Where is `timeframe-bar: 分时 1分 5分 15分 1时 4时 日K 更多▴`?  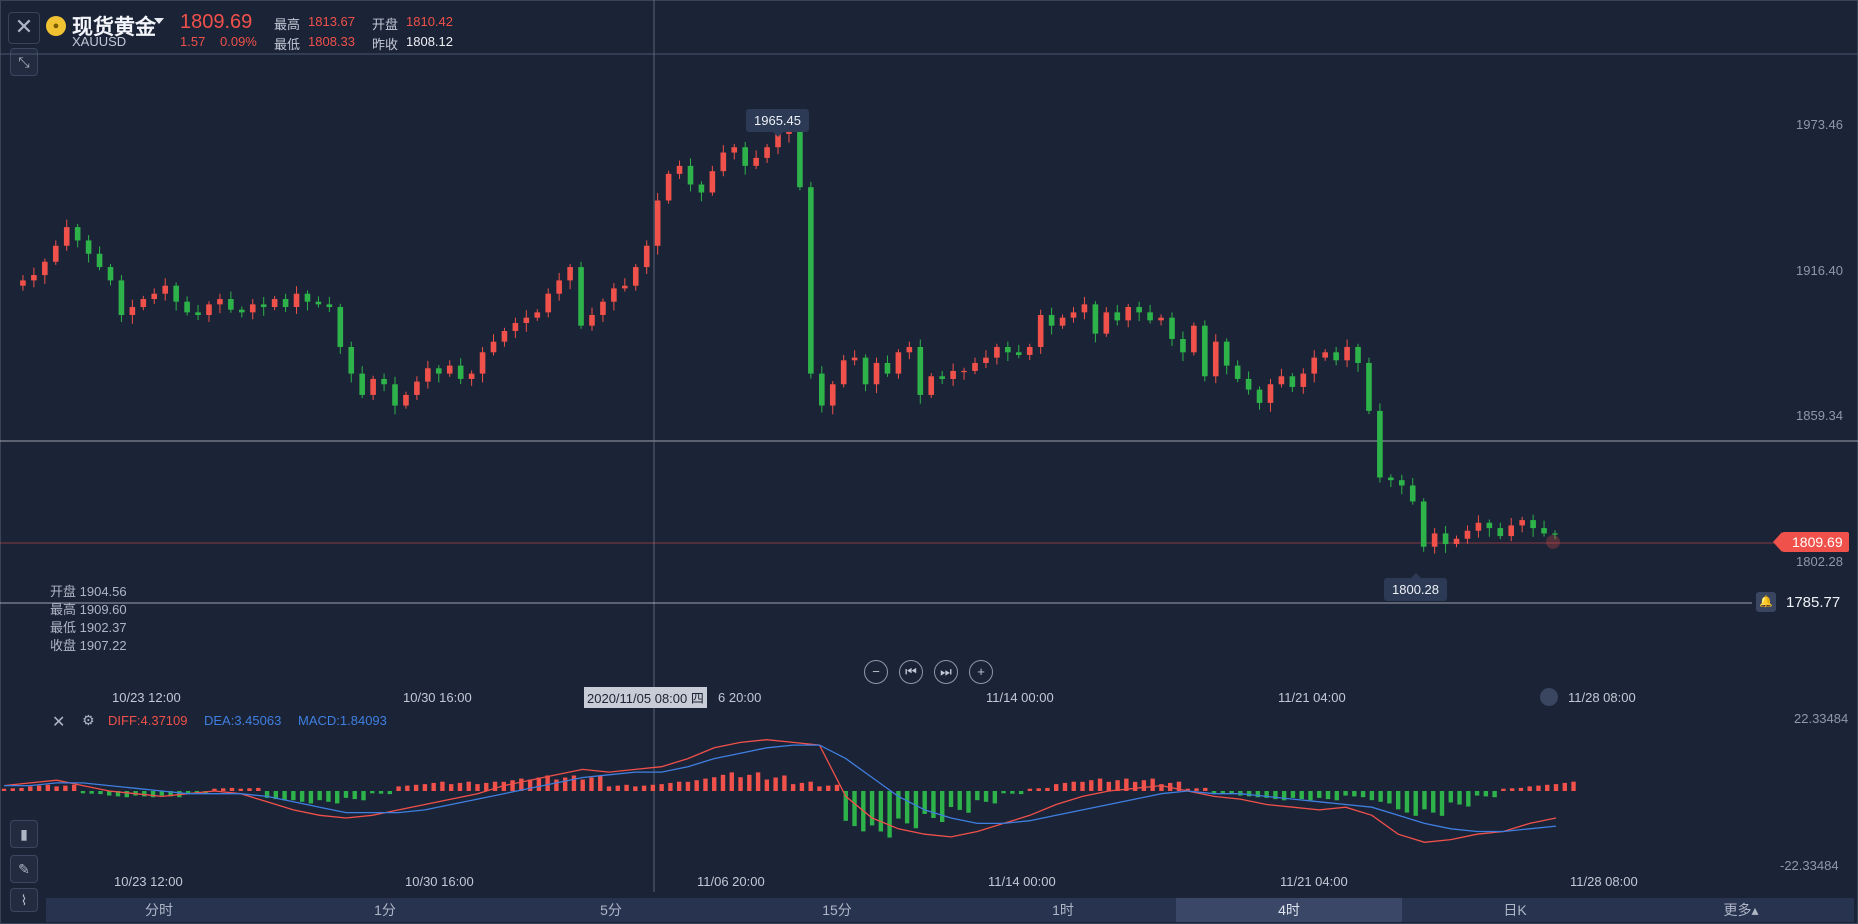
timeframe-bar: 分时 1分 5分 15分 1时 4时 日K 更多▴ is located at coordinates (950, 910).